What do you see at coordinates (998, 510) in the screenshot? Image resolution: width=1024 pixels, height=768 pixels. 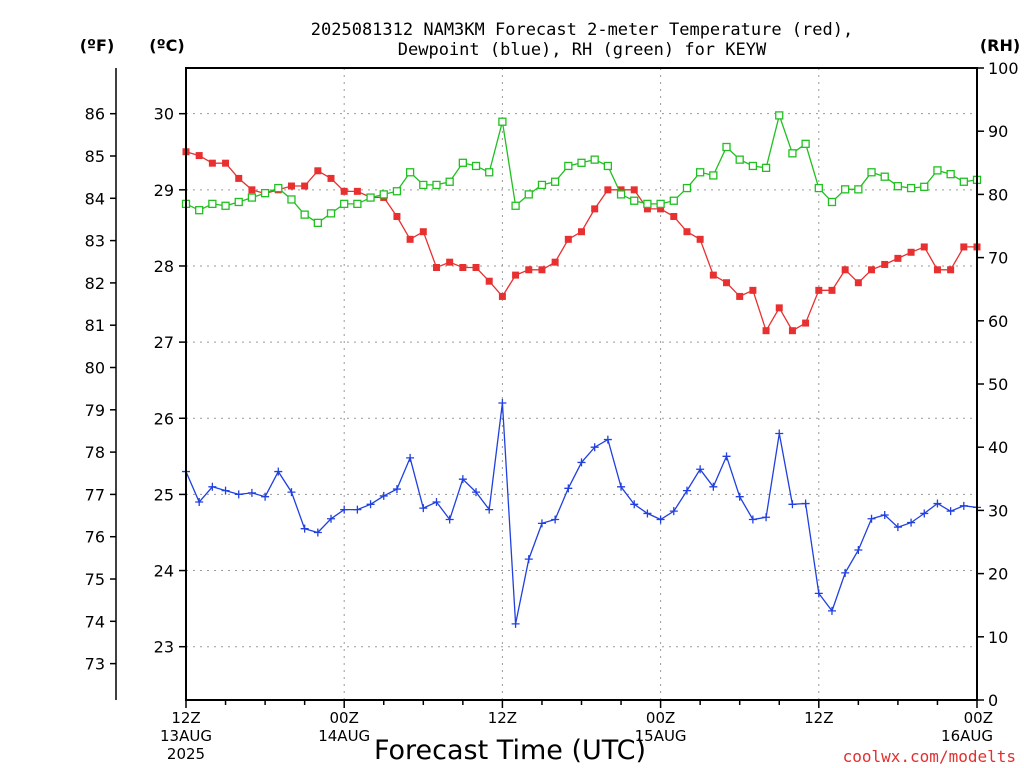 I see `rh-tick-label: 30` at bounding box center [998, 510].